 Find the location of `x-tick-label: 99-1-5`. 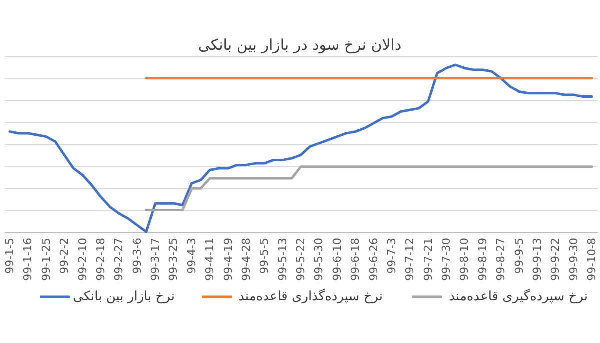

x-tick-label: 99-1-5 is located at coordinates (10, 256).